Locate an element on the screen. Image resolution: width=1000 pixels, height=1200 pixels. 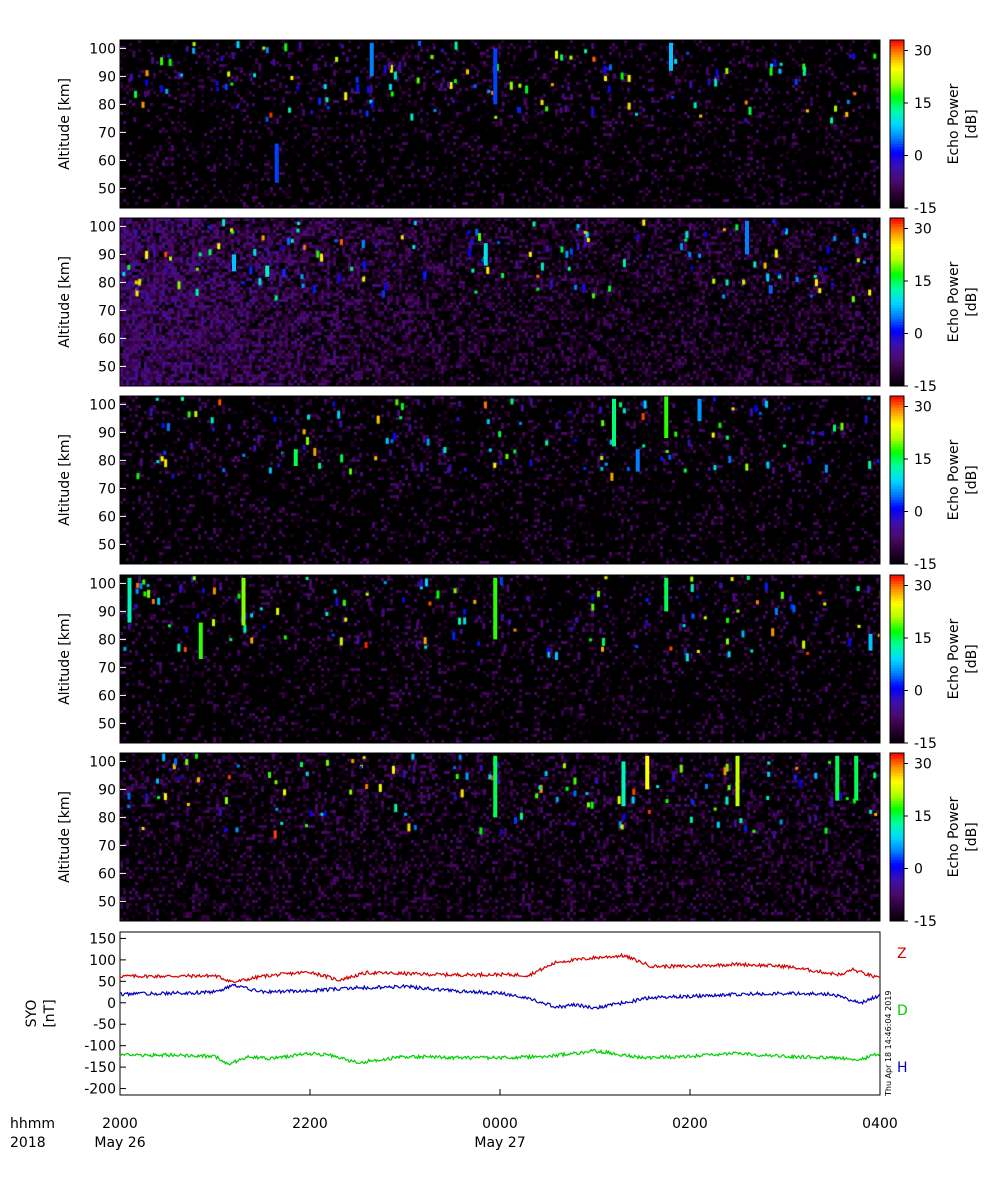
colorbar-tick-label: 0 is located at coordinates (918, 513).